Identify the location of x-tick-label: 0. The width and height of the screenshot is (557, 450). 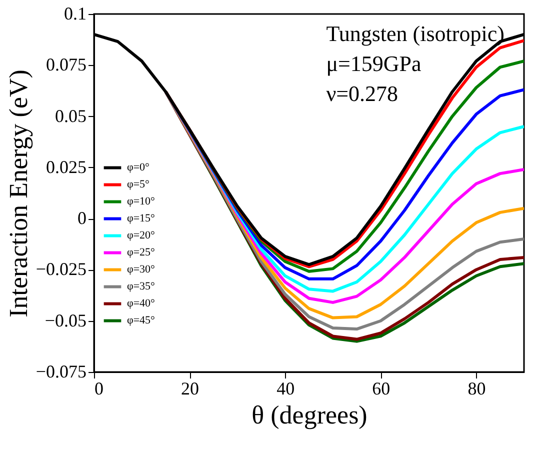
(99, 388).